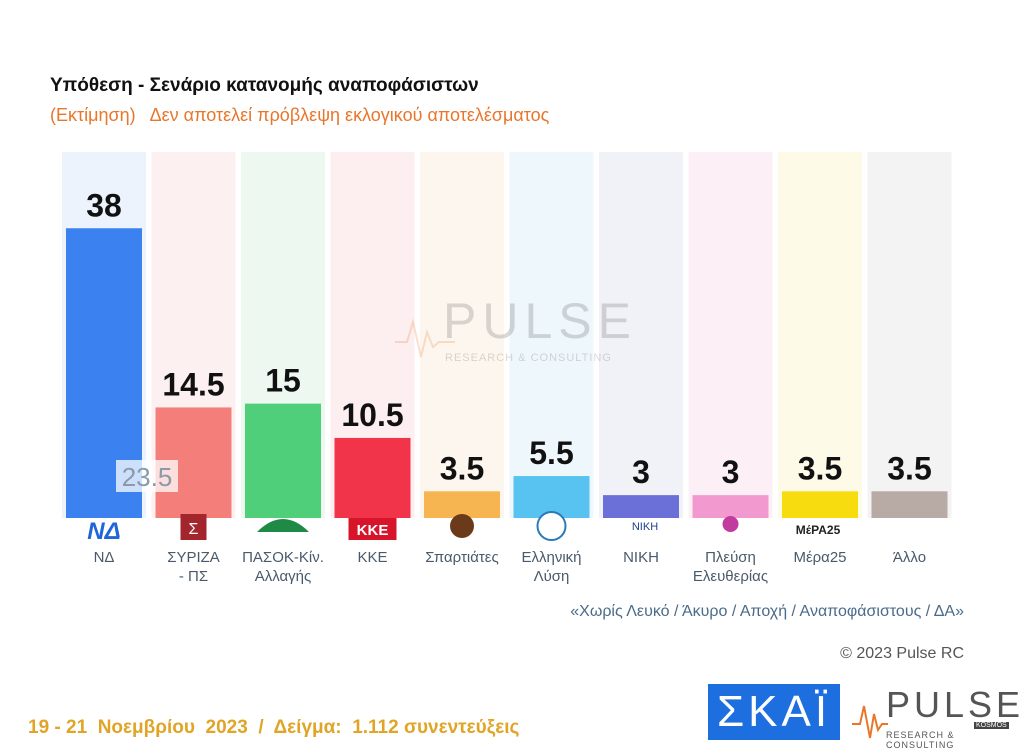 This screenshot has width=1024, height=755. I want to click on elliniki-lysi-logo-icon, so click(551, 526).